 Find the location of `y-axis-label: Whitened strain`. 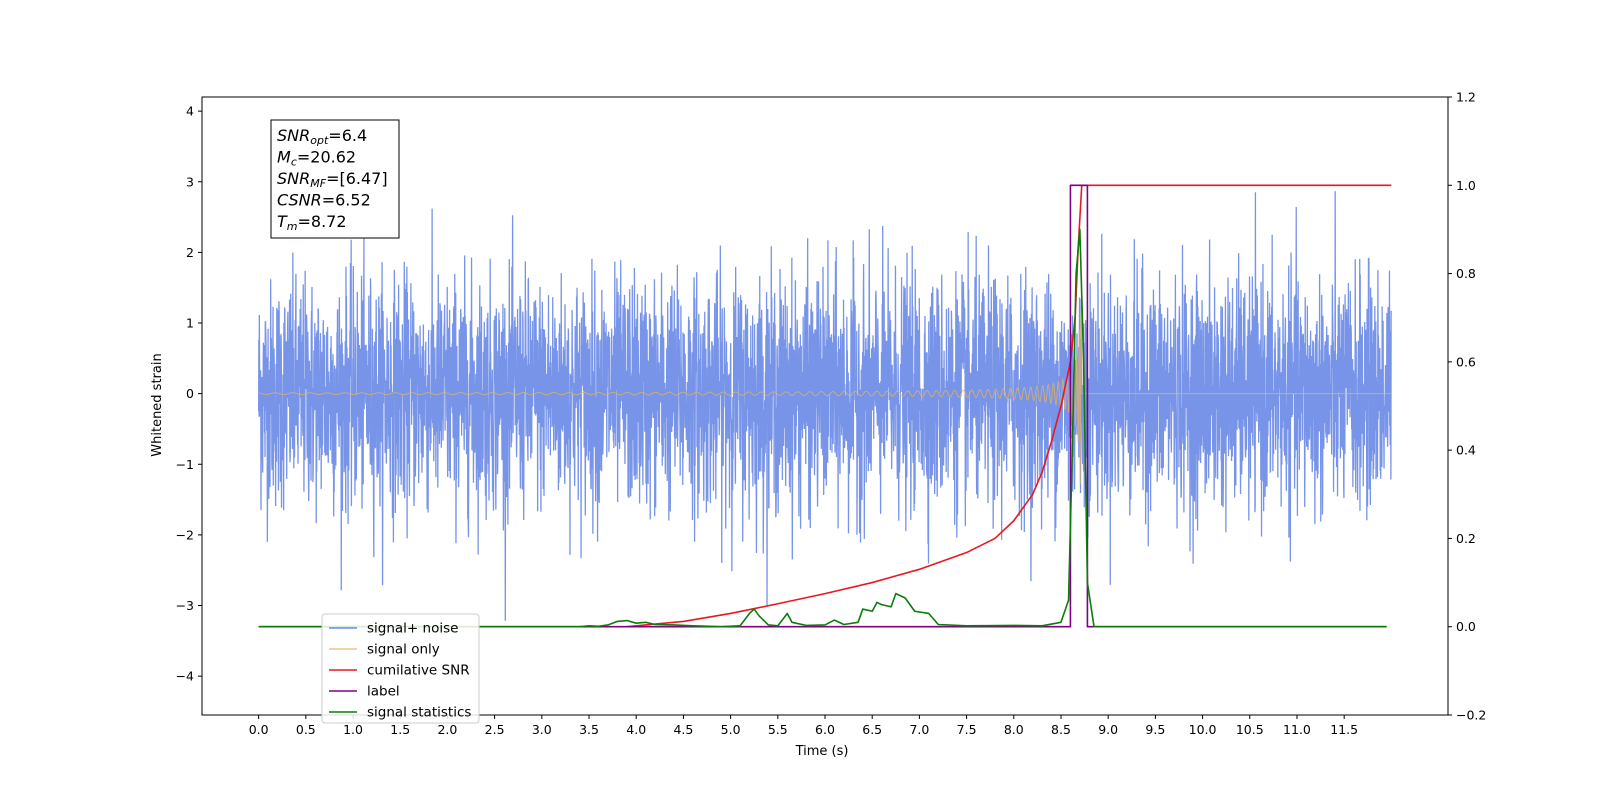

y-axis-label: Whitened strain is located at coordinates (157, 404).